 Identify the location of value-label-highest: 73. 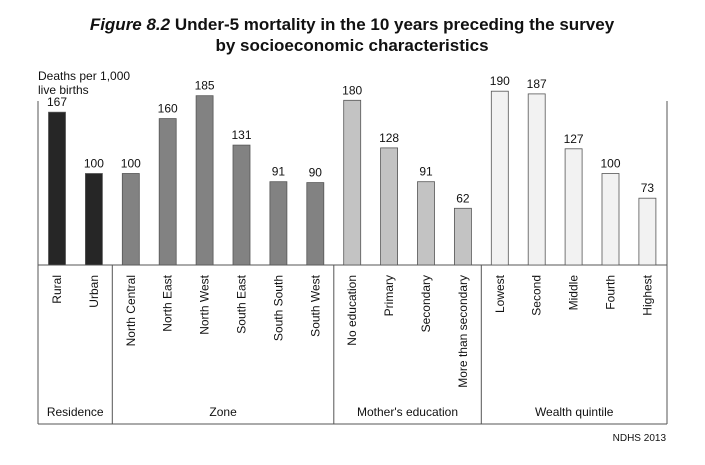
(648, 188).